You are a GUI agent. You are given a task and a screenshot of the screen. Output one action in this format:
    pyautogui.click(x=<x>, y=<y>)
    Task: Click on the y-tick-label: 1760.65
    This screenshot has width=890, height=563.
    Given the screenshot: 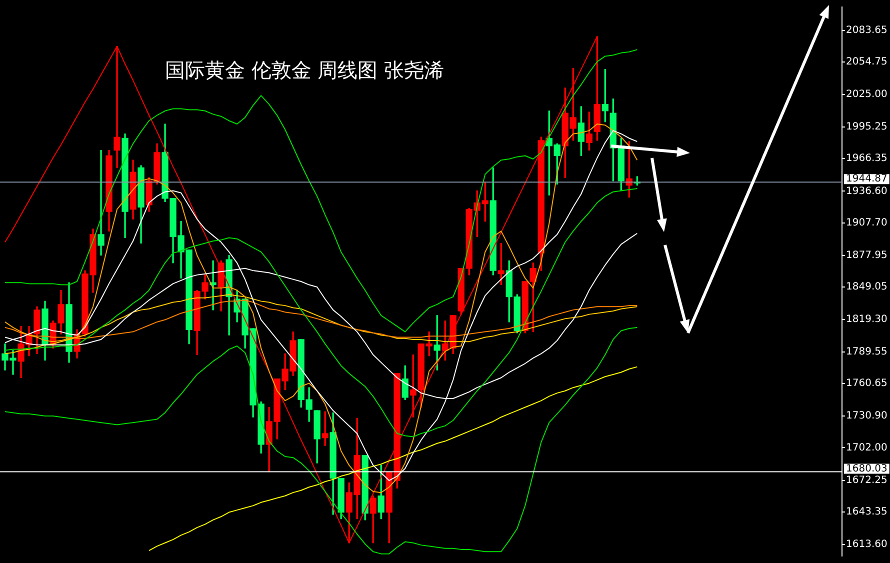 What is the action you would take?
    pyautogui.click(x=867, y=384)
    